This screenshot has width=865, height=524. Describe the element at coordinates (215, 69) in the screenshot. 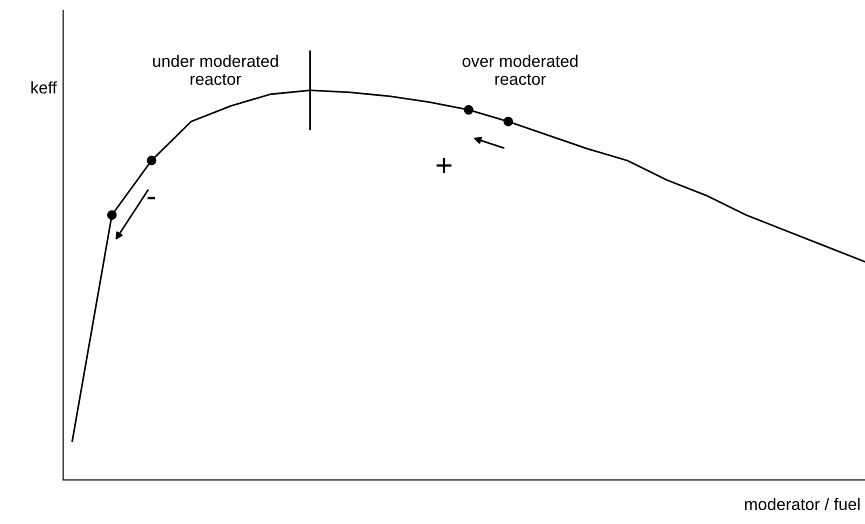

I see `text: under moderated reactor` at that location.